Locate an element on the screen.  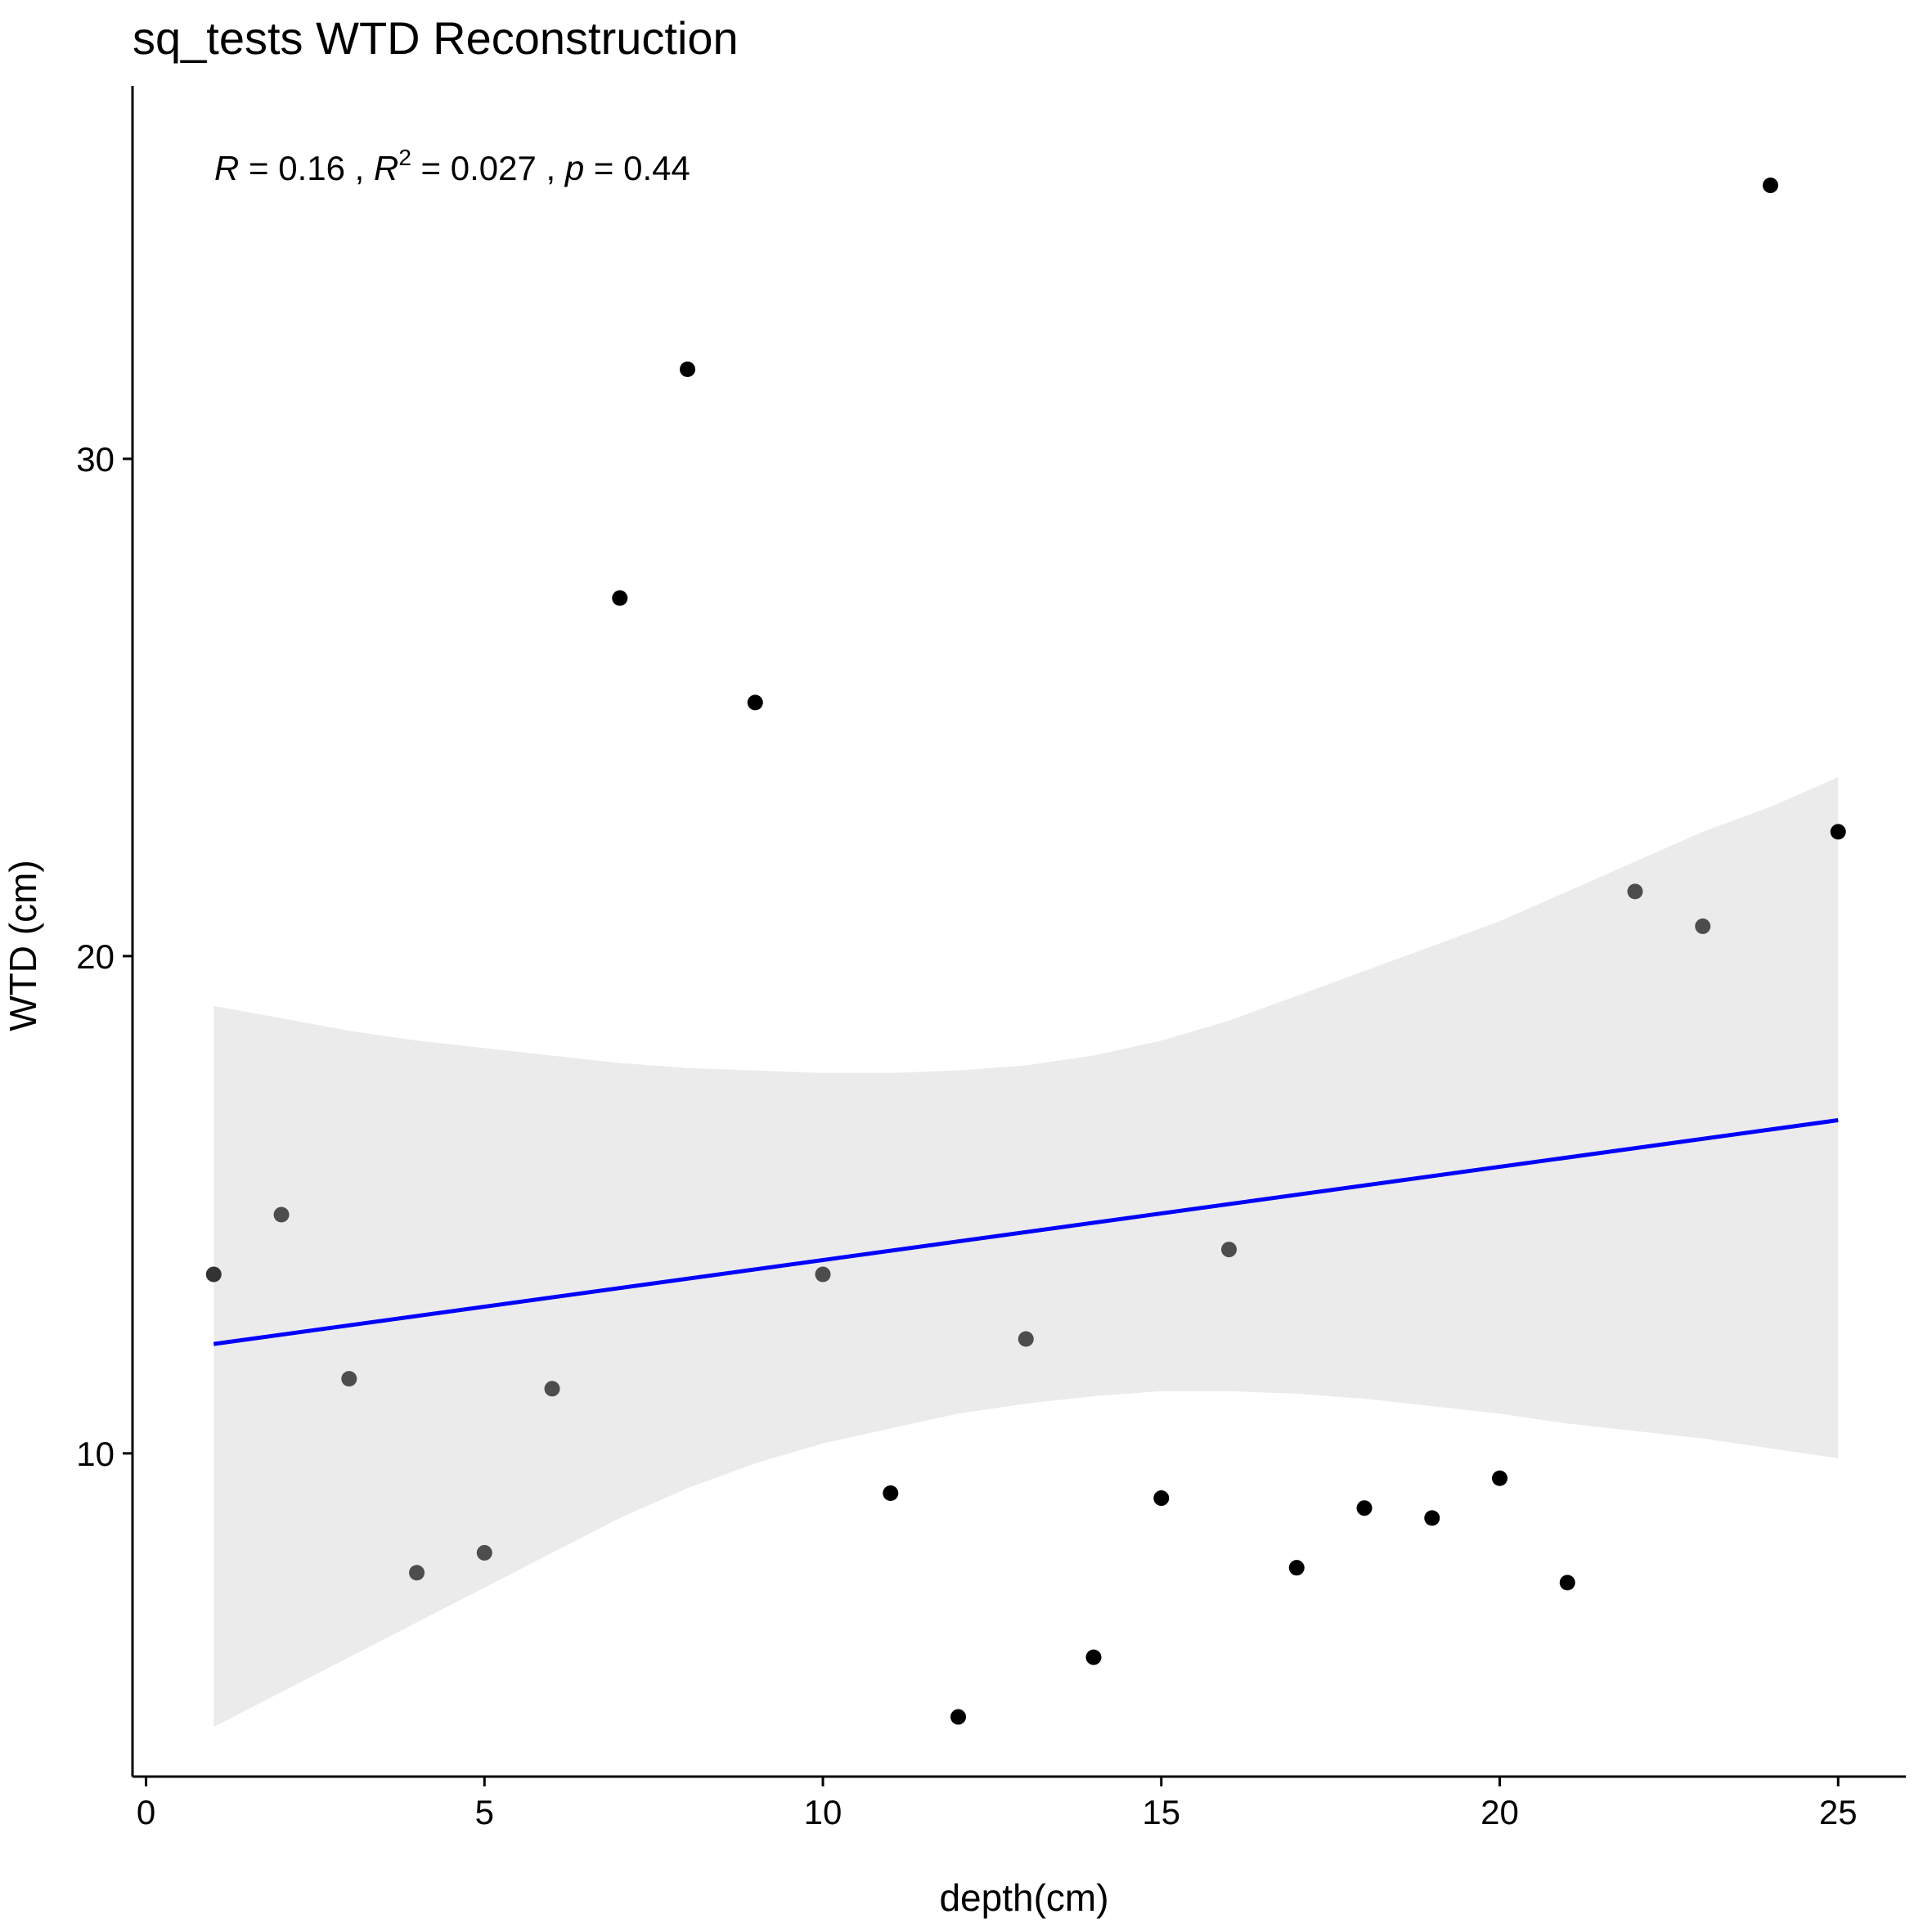
x-axis-label: depth(cm) is located at coordinates (1023, 1898).